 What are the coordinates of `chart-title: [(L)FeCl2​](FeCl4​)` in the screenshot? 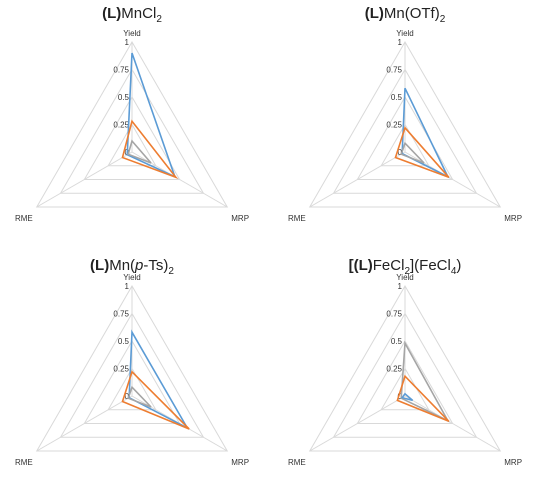 It's located at (405, 267).